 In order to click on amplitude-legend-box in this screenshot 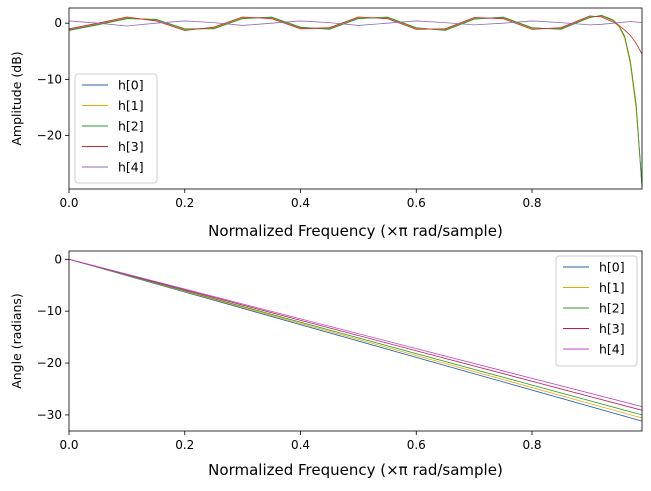, I will do `click(116, 128)`.